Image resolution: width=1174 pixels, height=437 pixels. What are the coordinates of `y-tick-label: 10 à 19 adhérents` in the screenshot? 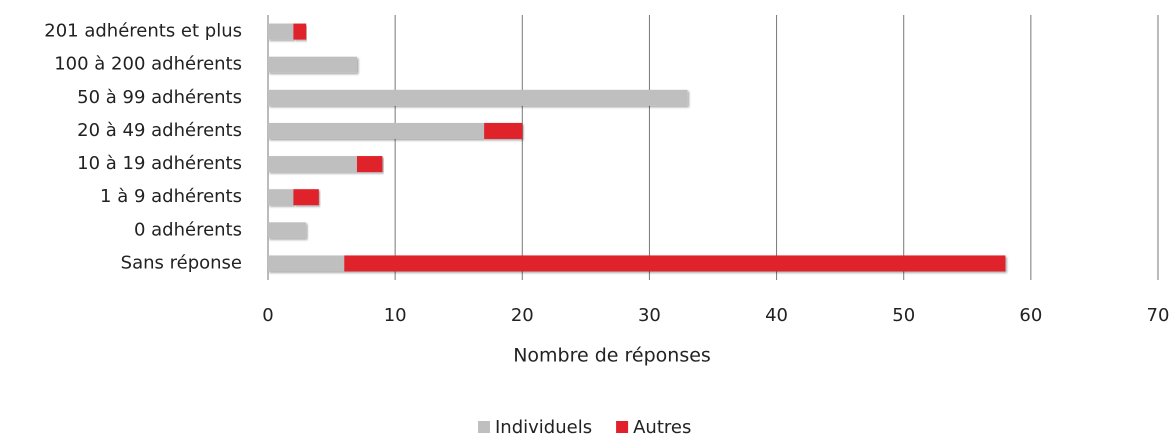 It's located at (159, 163).